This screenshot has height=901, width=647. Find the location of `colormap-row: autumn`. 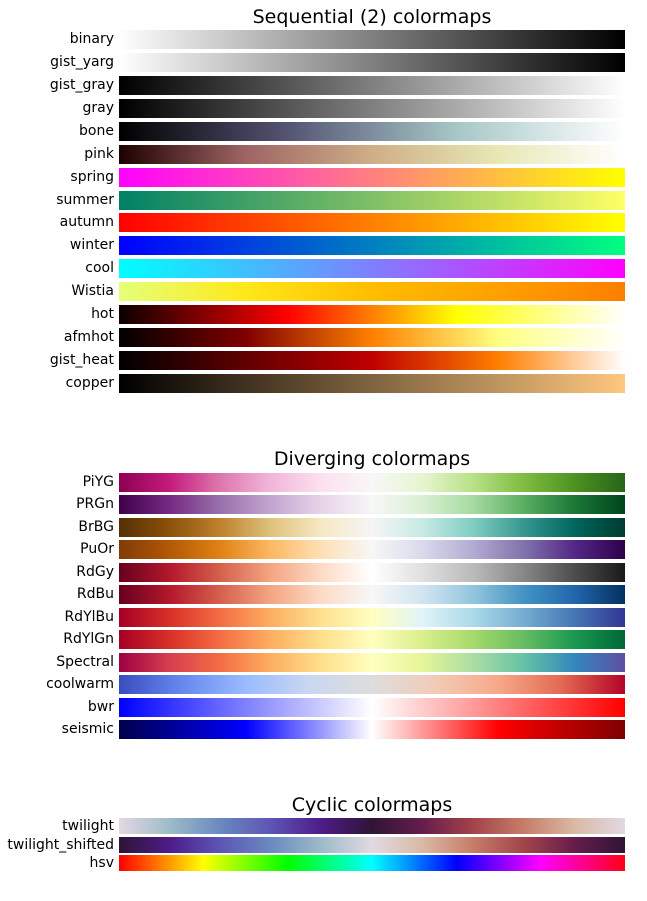

colormap-row: autumn is located at coordinates (323, 222).